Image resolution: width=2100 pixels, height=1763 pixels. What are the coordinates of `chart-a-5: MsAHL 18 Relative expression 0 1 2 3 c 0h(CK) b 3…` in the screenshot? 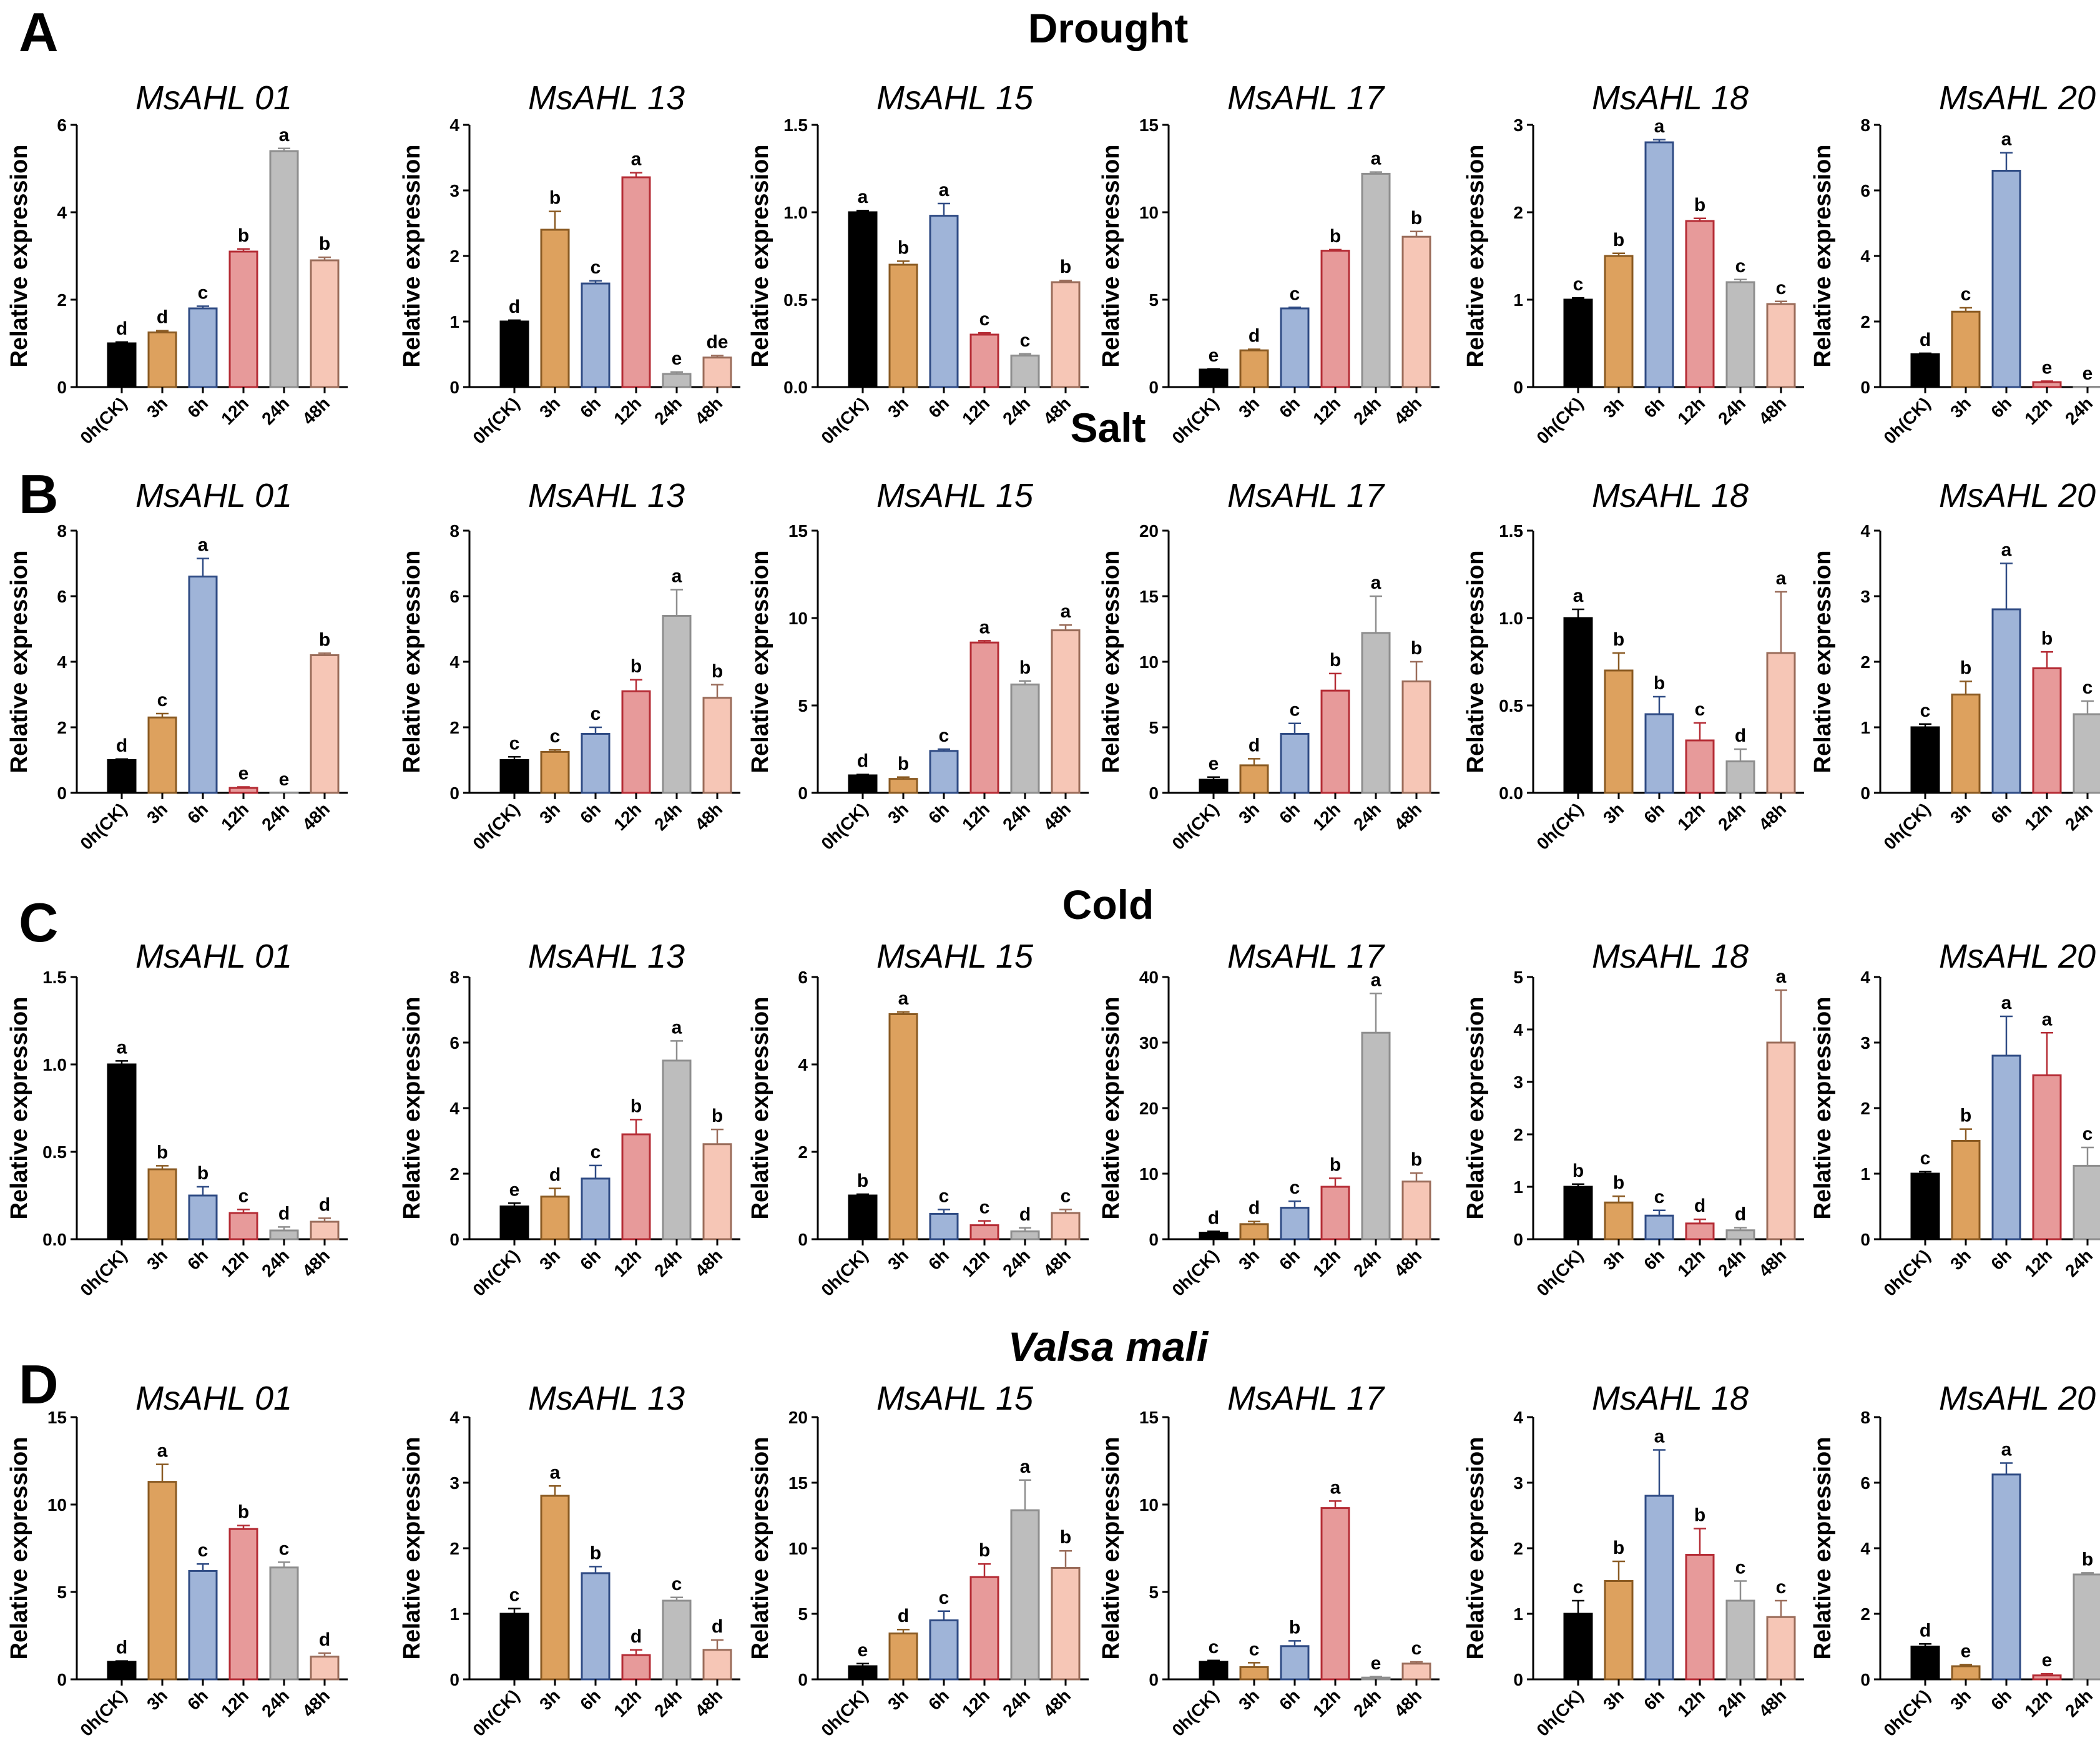 It's located at (1634, 263).